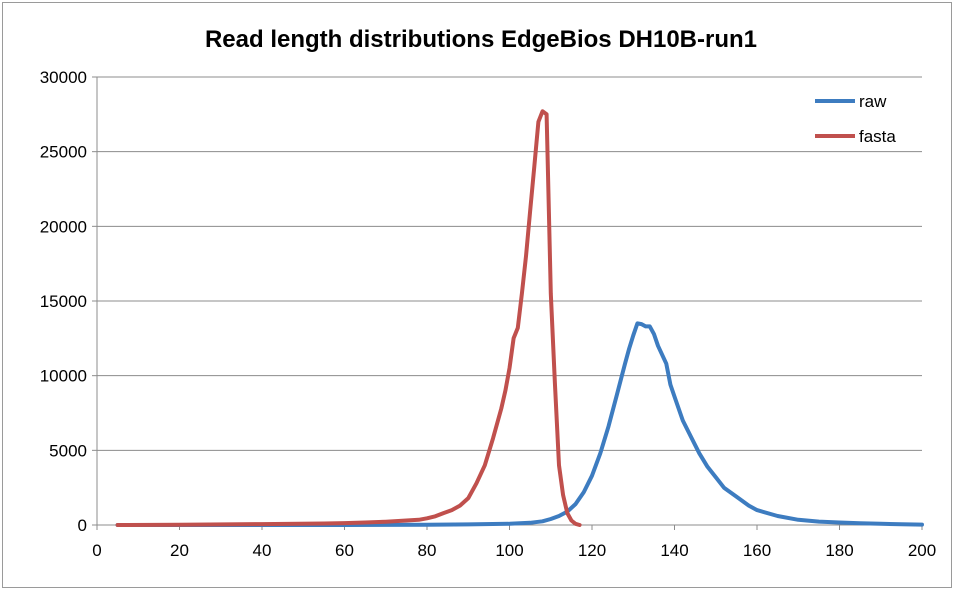 This screenshot has height=592, width=956. I want to click on y-tick-label: 25000, so click(63, 152).